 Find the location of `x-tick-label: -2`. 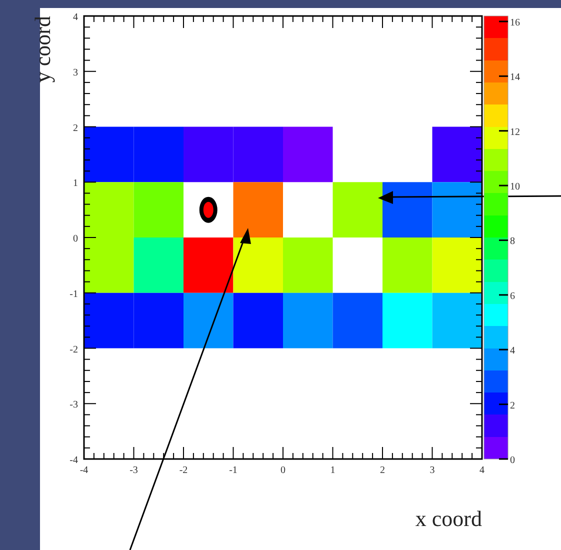

x-tick-label: -2 is located at coordinates (183, 470).